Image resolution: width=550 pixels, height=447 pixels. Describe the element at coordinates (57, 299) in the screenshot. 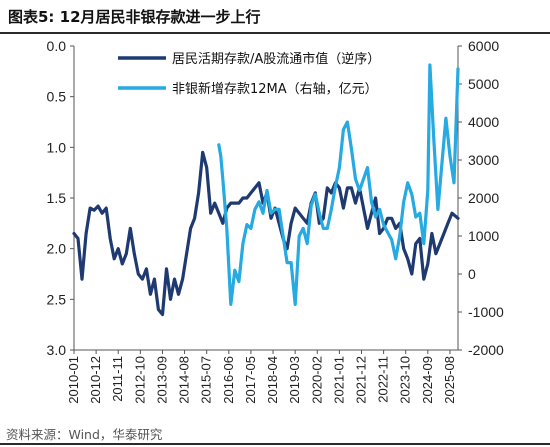

I see `left-tick-label: 2.5` at that location.